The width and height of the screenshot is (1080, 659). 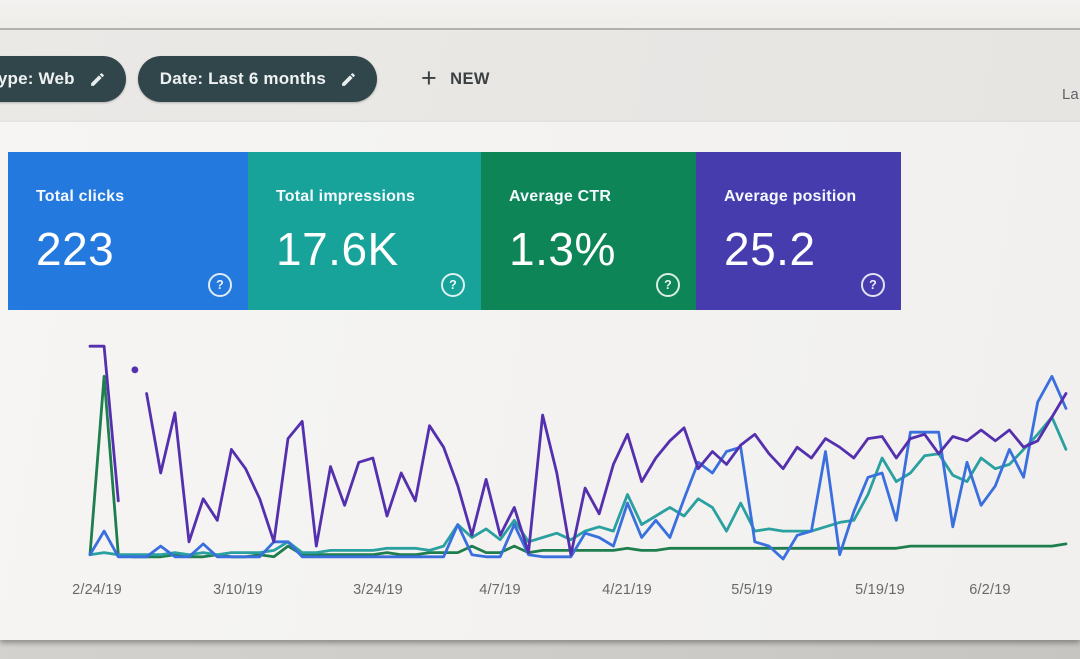 What do you see at coordinates (470, 78) in the screenshot?
I see `new-button-label: NEW` at bounding box center [470, 78].